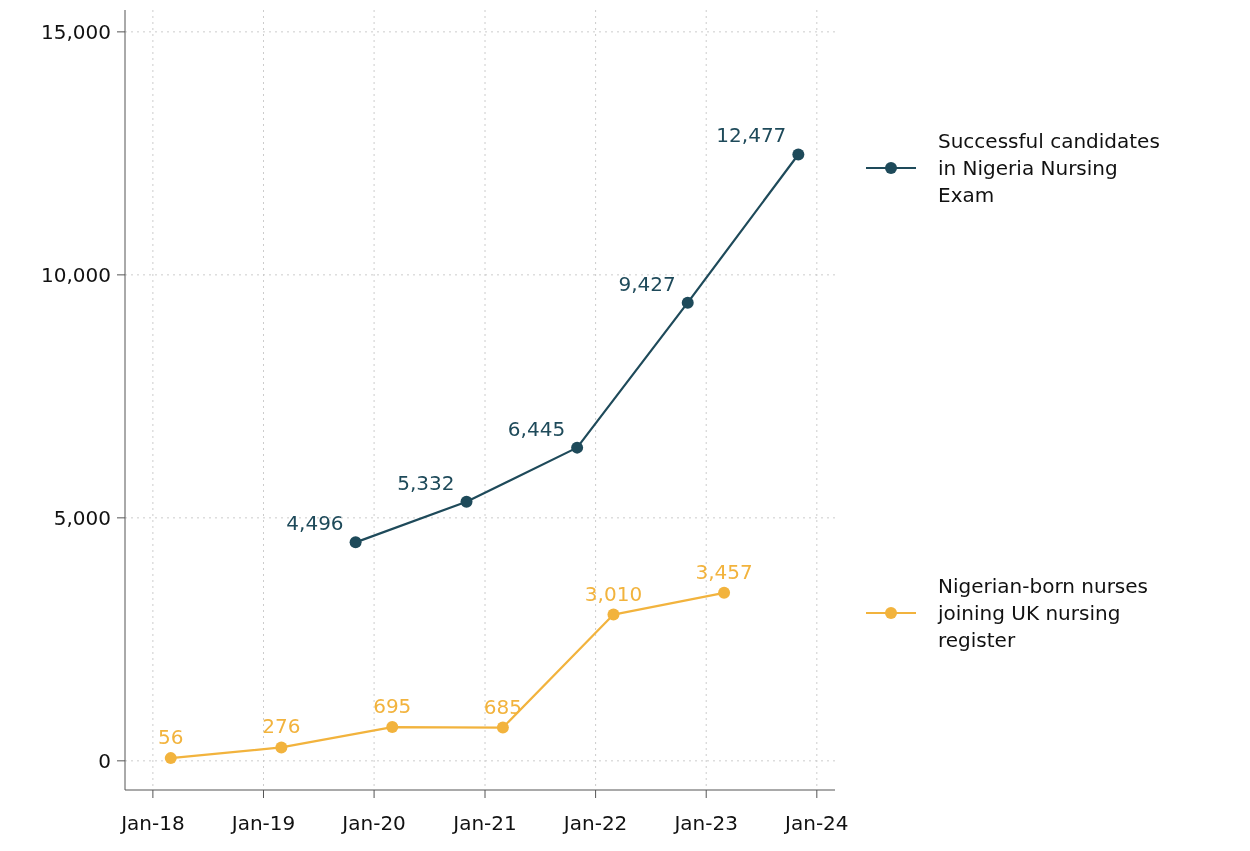  What do you see at coordinates (315, 523) in the screenshot?
I see `data-label: 4,496` at bounding box center [315, 523].